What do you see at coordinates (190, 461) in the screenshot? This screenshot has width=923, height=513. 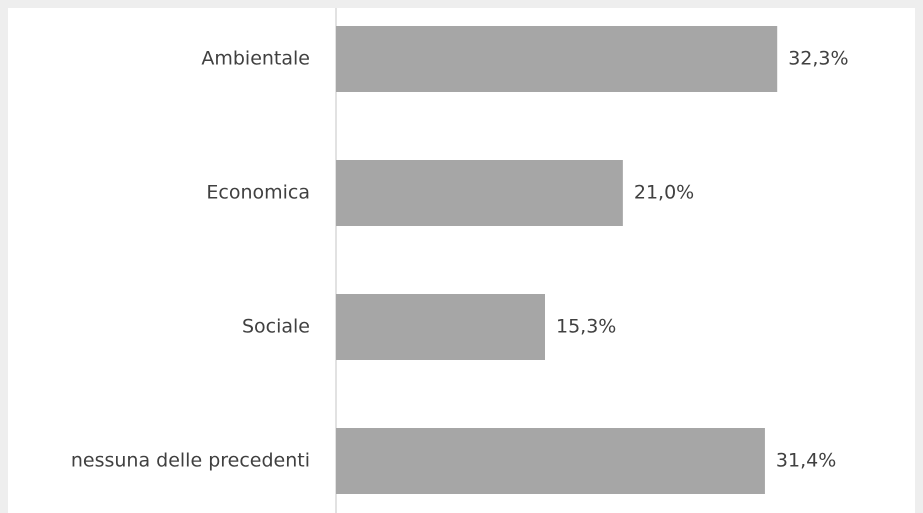 I see `category-label: nessuna delle precedenti` at bounding box center [190, 461].